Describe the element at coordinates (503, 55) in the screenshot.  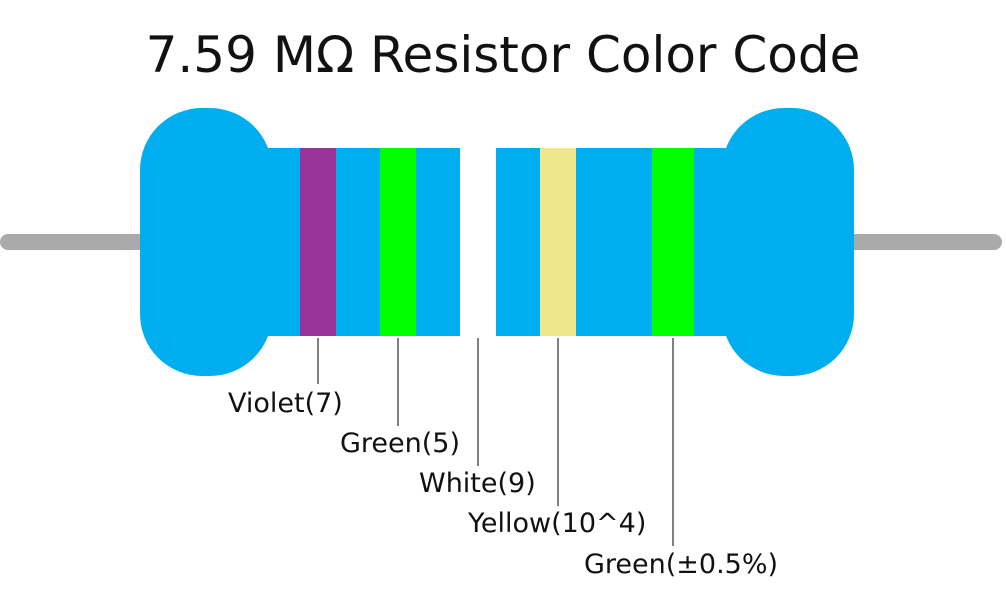
I see `diagram-title: 7.59 MΩ Resistor Color Code` at that location.